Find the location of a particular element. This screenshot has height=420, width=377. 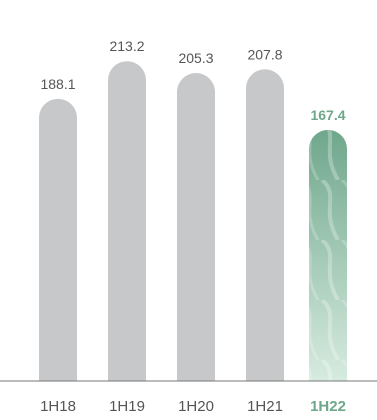

category-label: 1H20 is located at coordinates (196, 406).